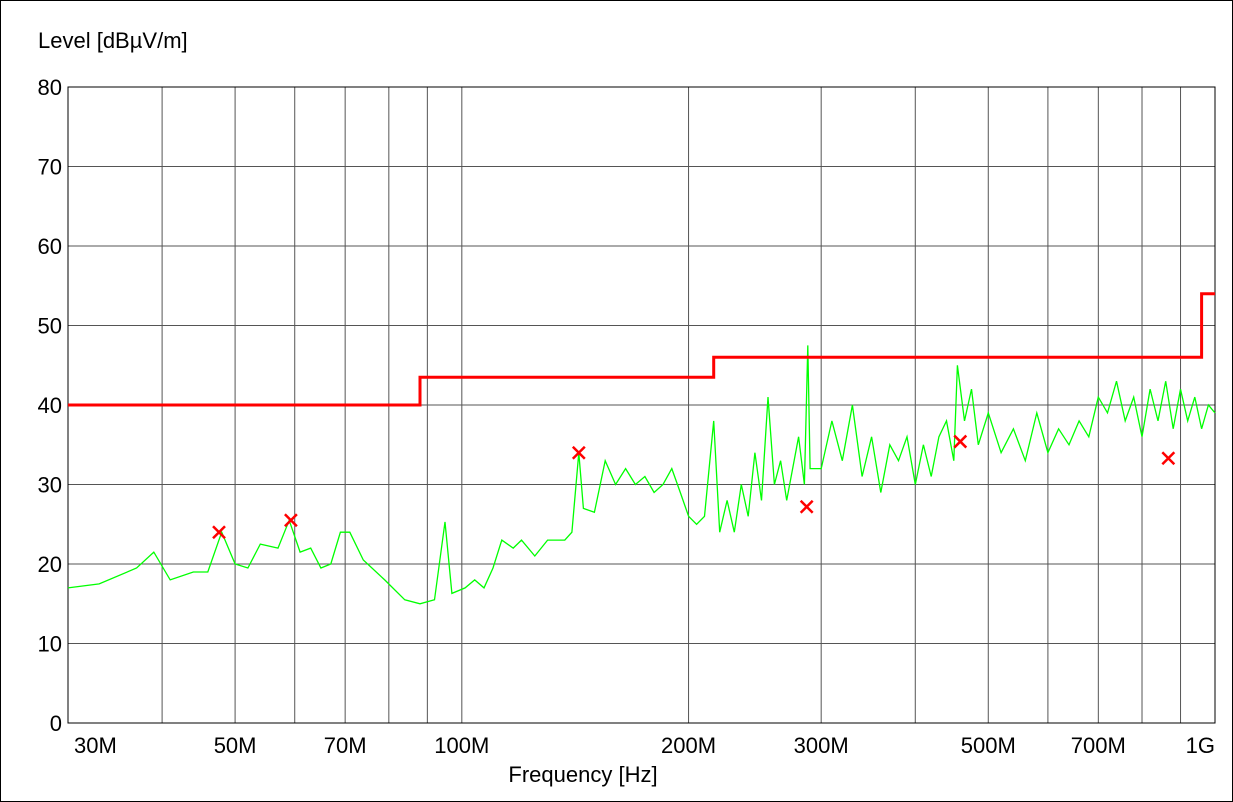 The height and width of the screenshot is (802, 1233). I want to click on y-axis-label: Level [dBµV/m], so click(113, 40).